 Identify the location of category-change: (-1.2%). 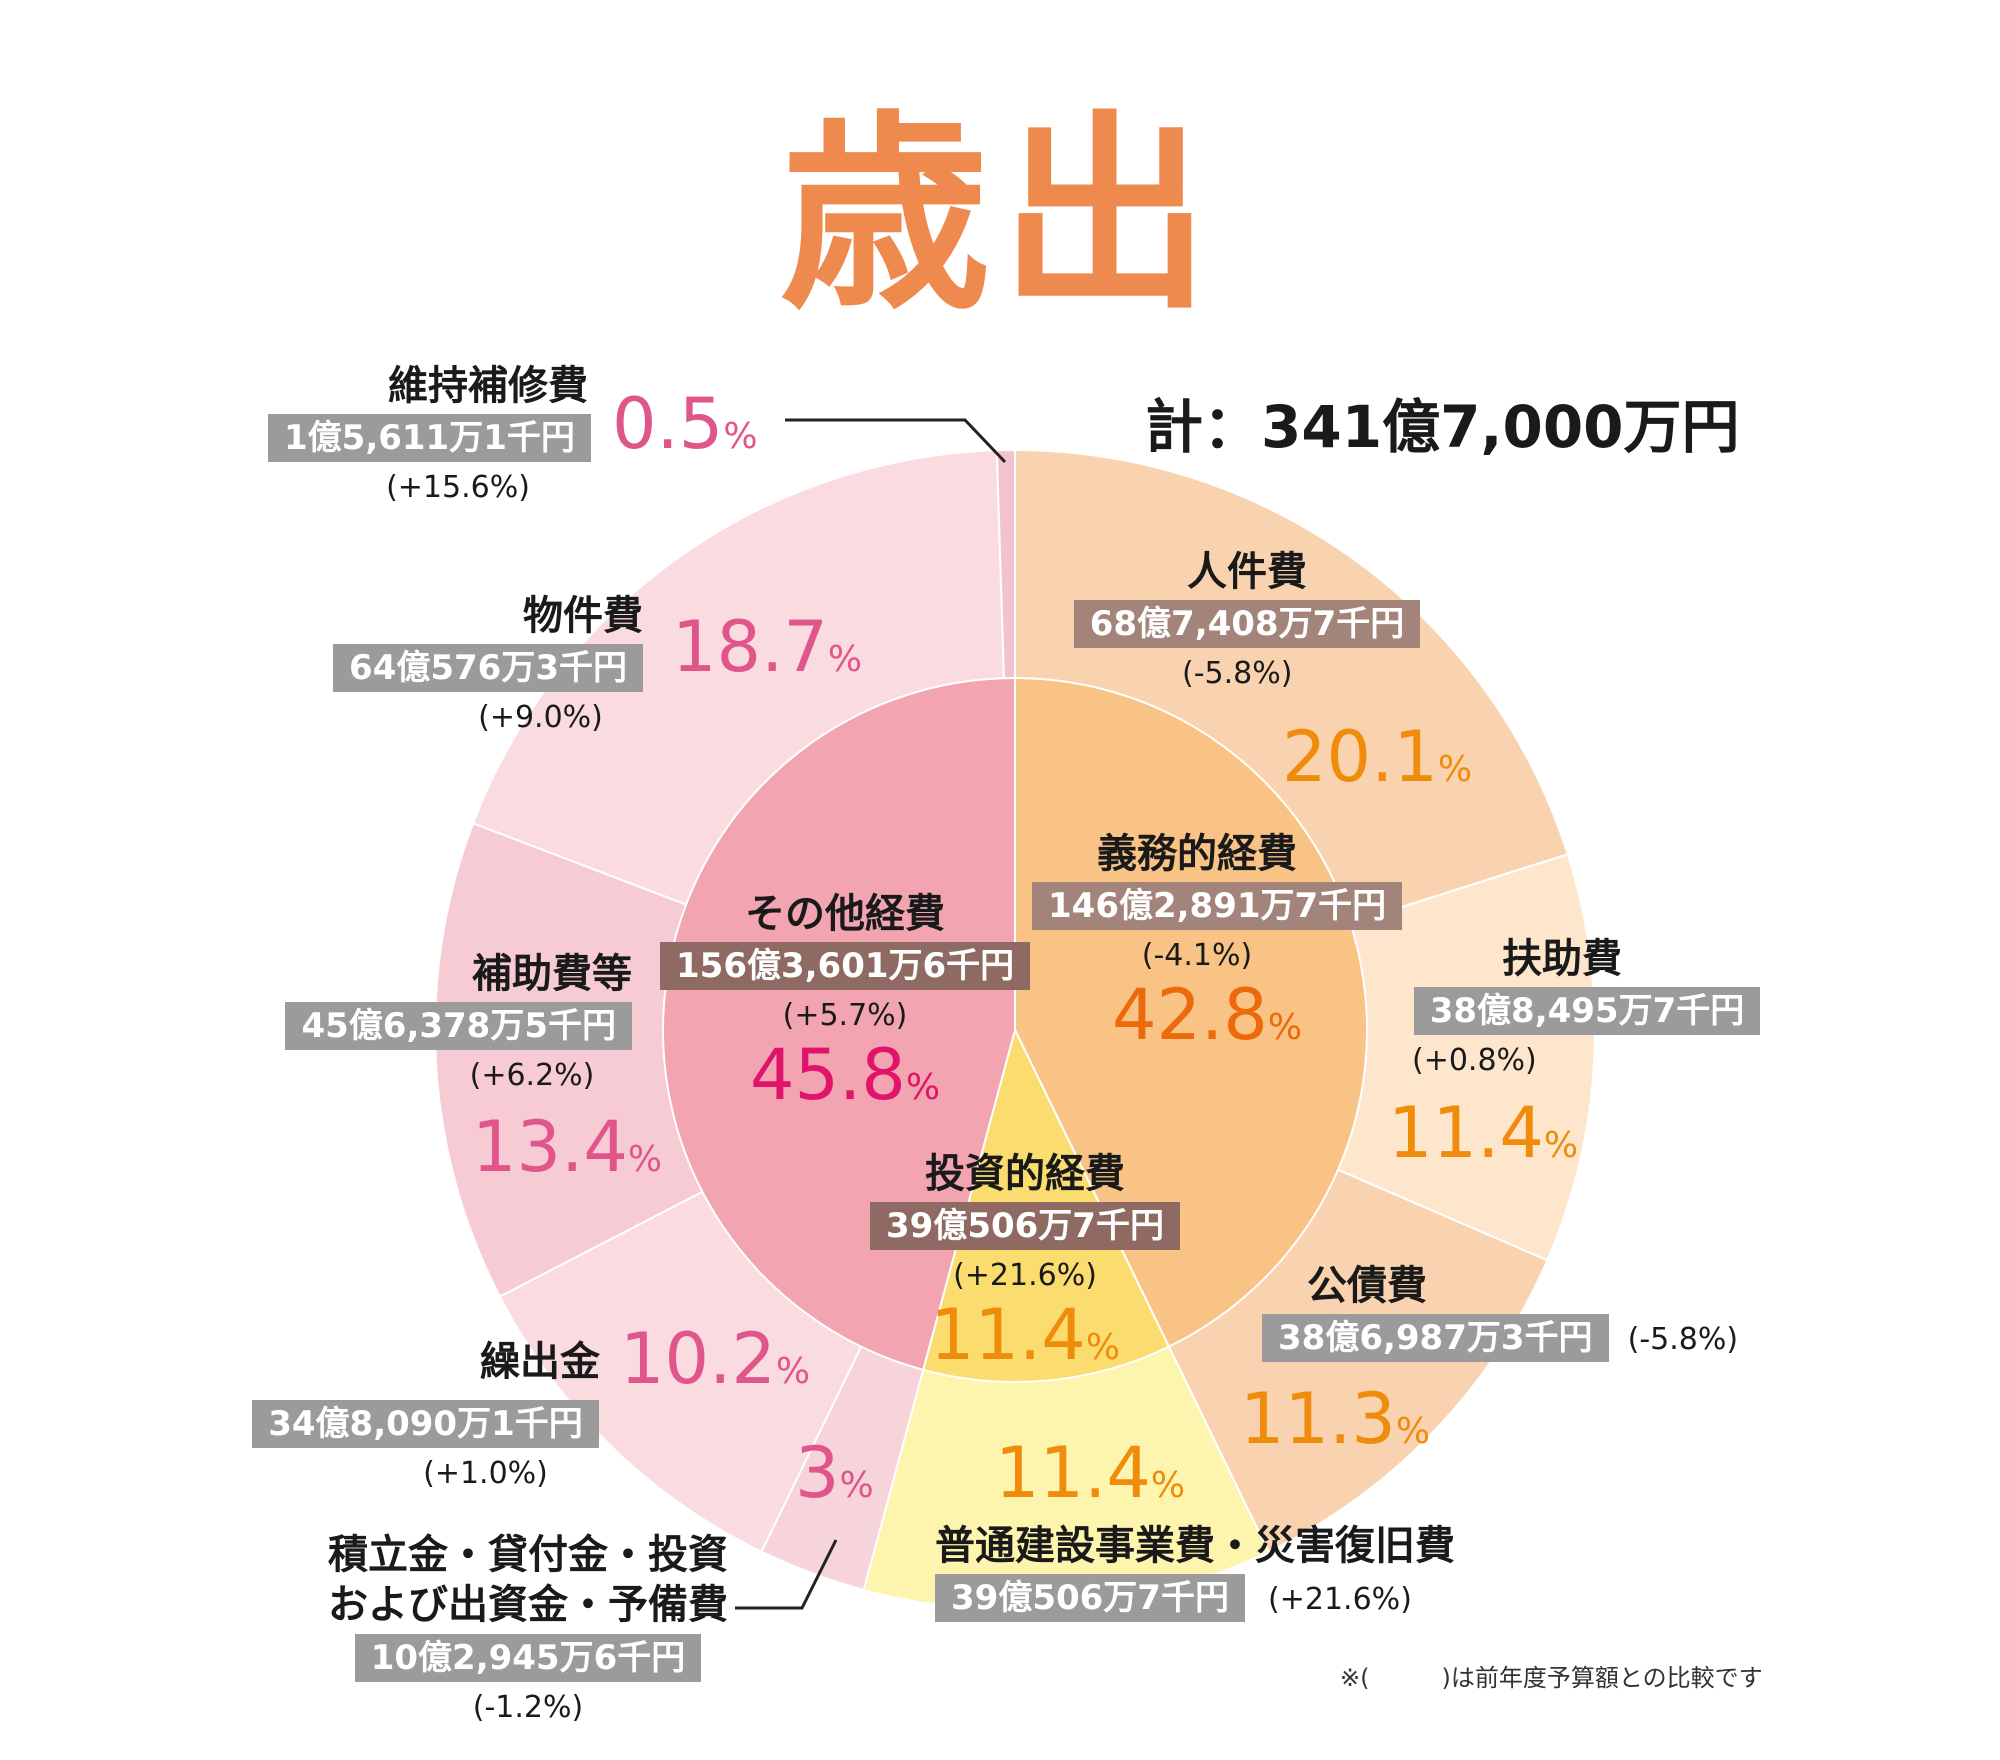
(528, 1707).